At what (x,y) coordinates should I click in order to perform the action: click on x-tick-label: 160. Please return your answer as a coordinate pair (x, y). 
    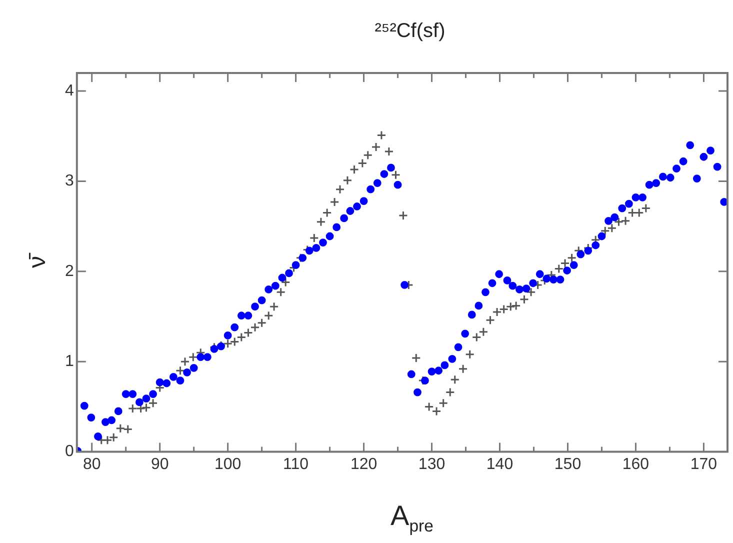
    Looking at the image, I should click on (636, 464).